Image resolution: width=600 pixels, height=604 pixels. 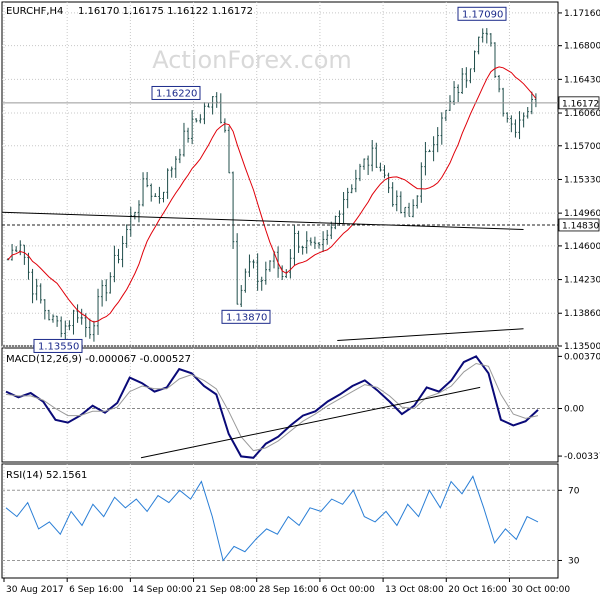 What do you see at coordinates (272, 518) in the screenshot?
I see `rsi-line` at bounding box center [272, 518].